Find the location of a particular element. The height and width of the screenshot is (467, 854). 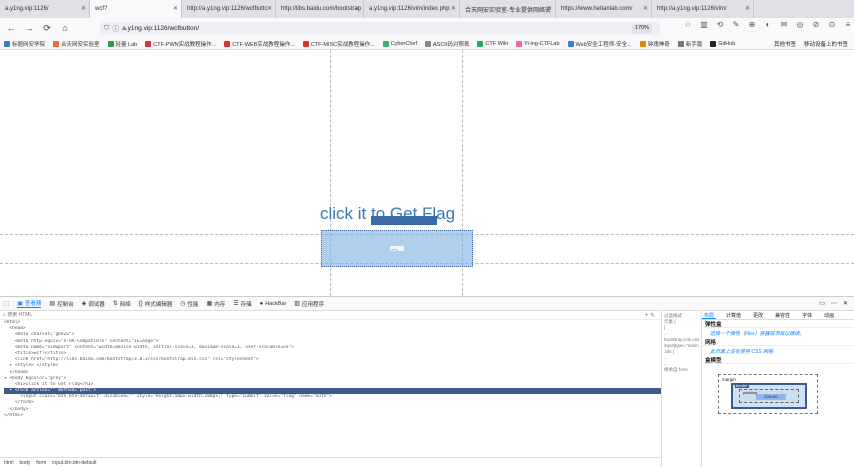

side-tab: 布局 is located at coordinates (709, 316).